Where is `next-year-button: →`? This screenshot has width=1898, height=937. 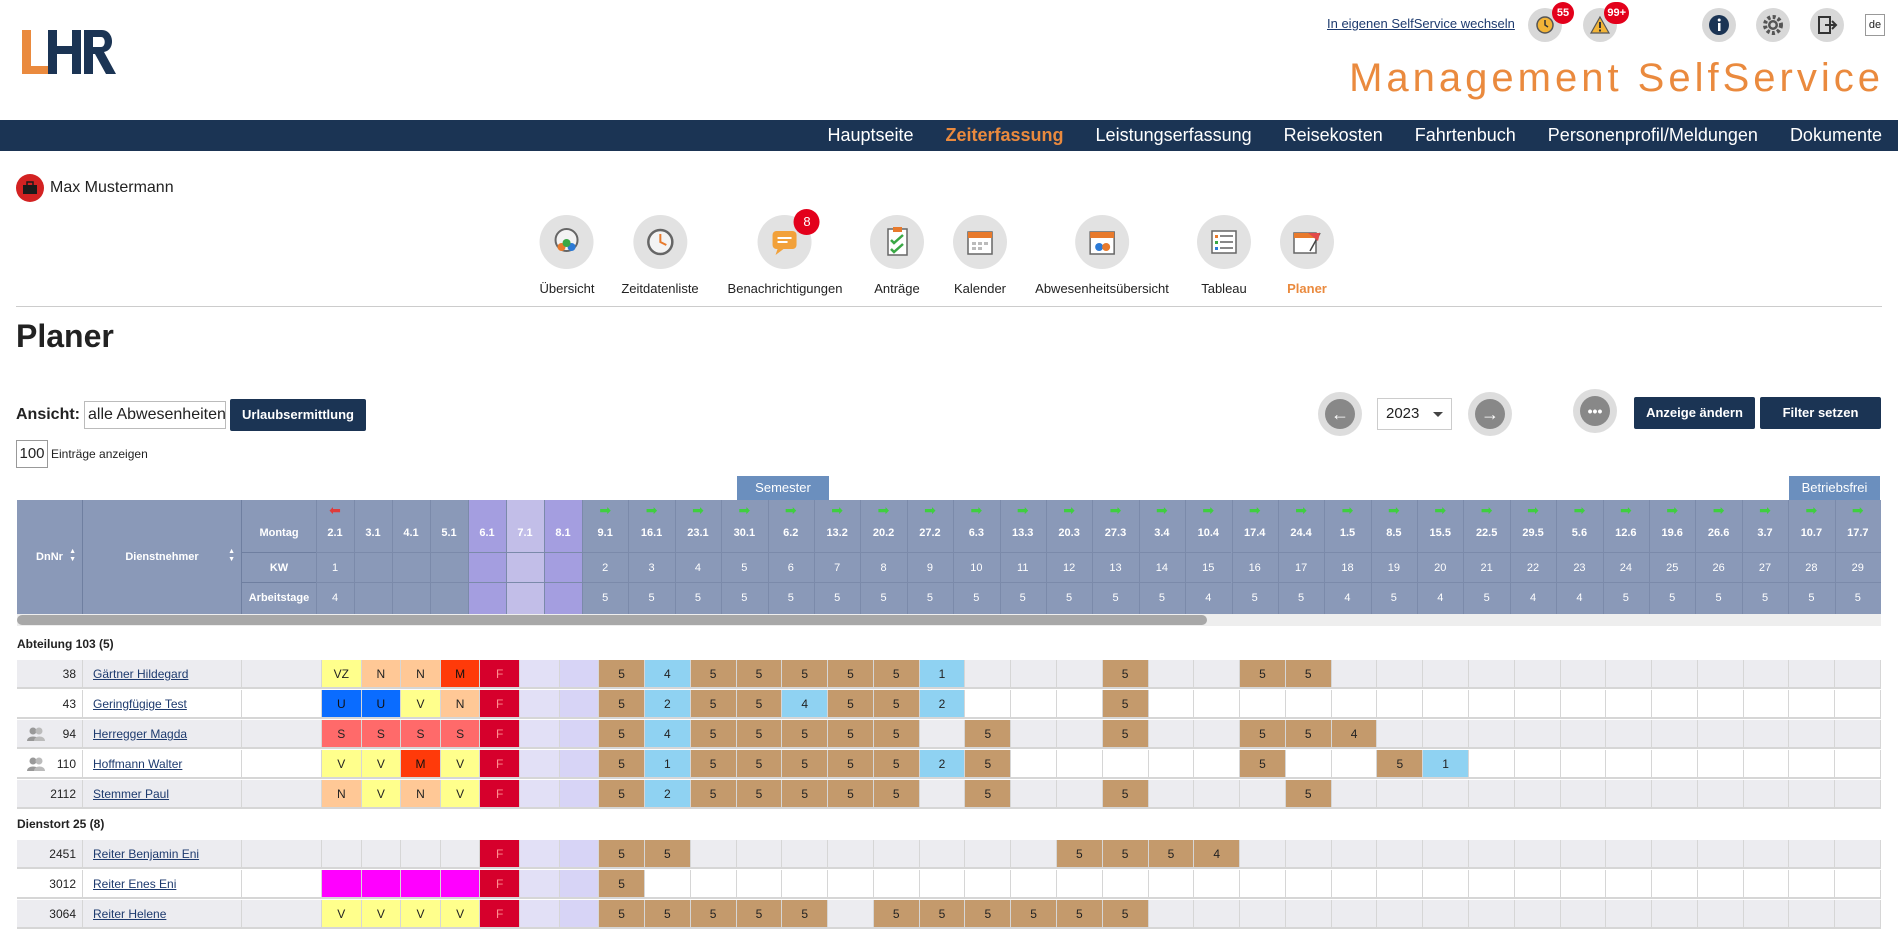 next-year-button: → is located at coordinates (1490, 414).